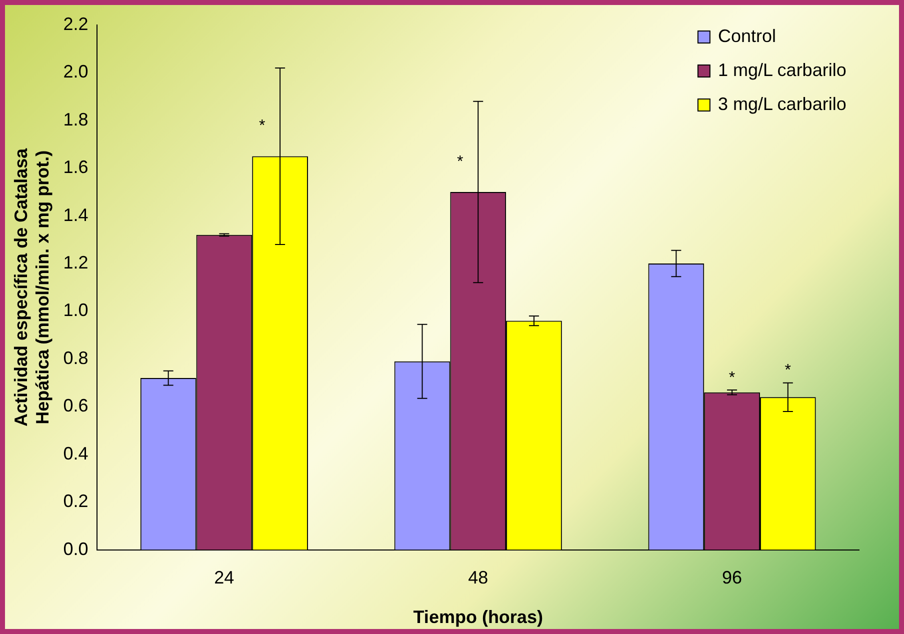  Describe the element at coordinates (747, 36) in the screenshot. I see `legend-label: Control` at that location.